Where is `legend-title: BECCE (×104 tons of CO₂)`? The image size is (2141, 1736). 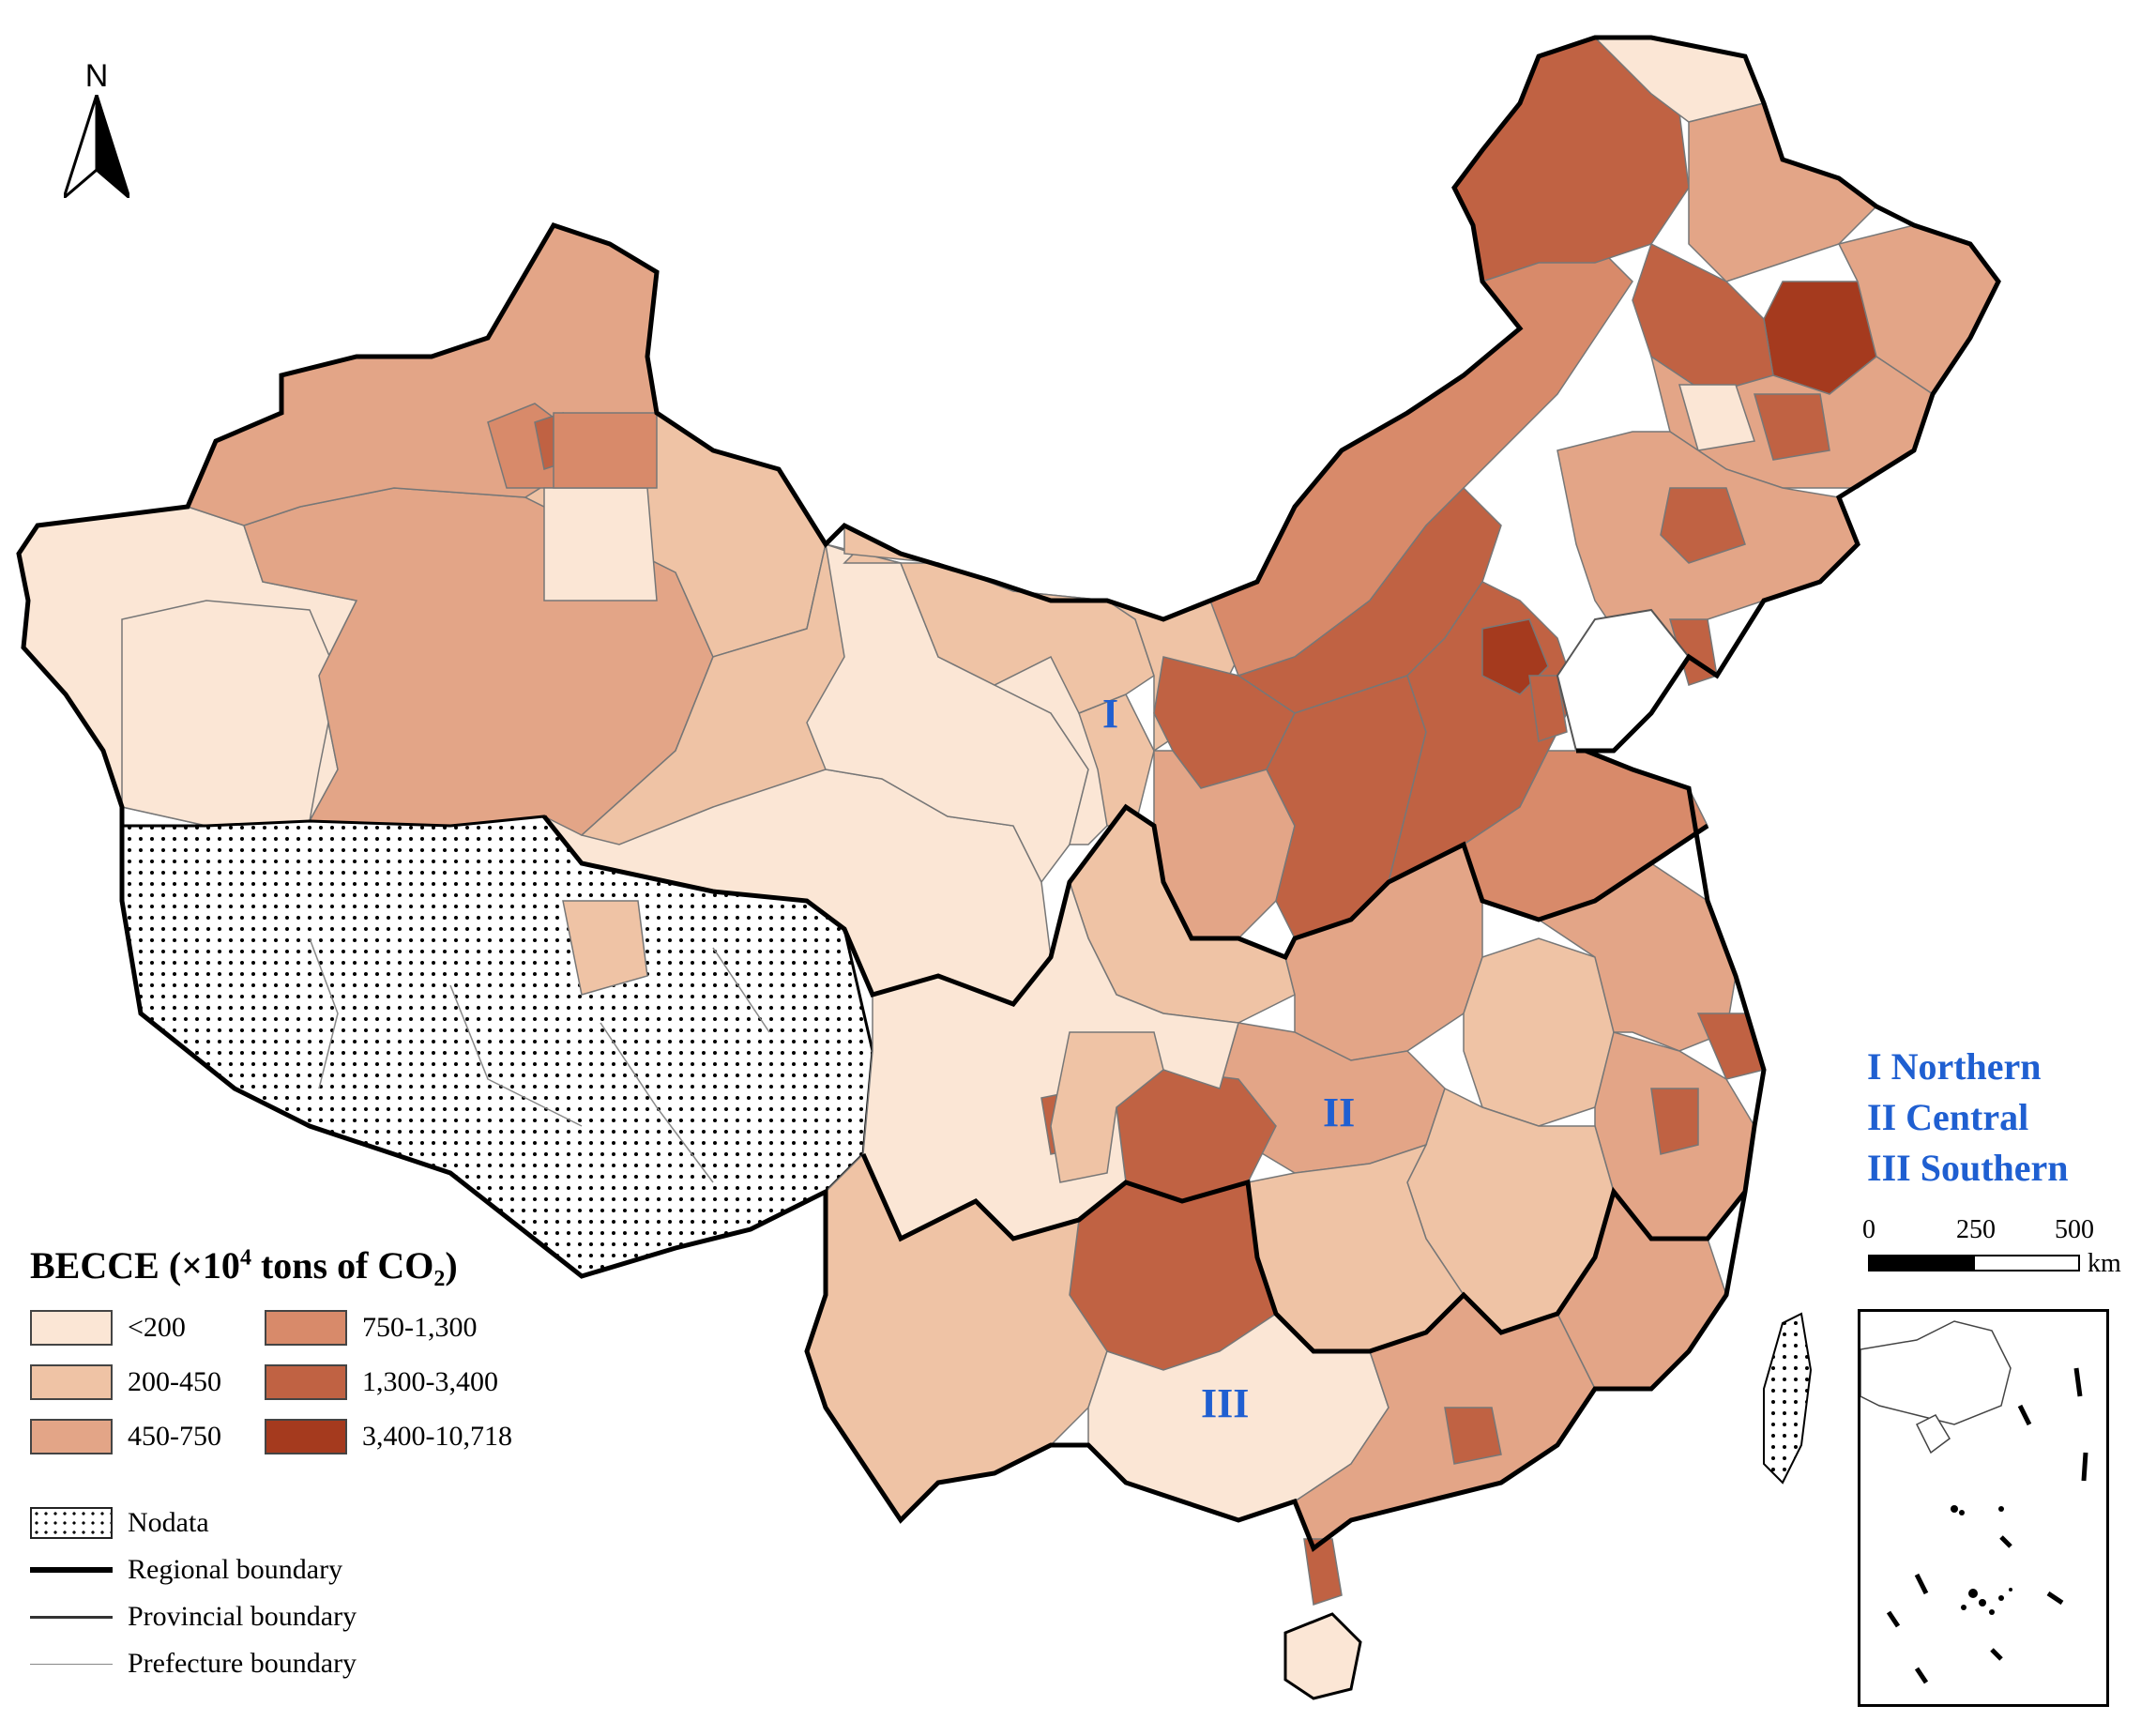 legend-title: BECCE (×104 tons of CO₂) is located at coordinates (292, 1265).